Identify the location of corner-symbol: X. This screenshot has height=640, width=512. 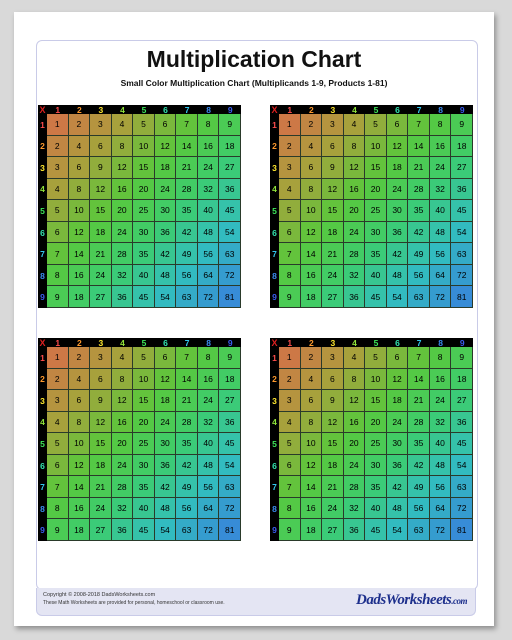
(274, 342).